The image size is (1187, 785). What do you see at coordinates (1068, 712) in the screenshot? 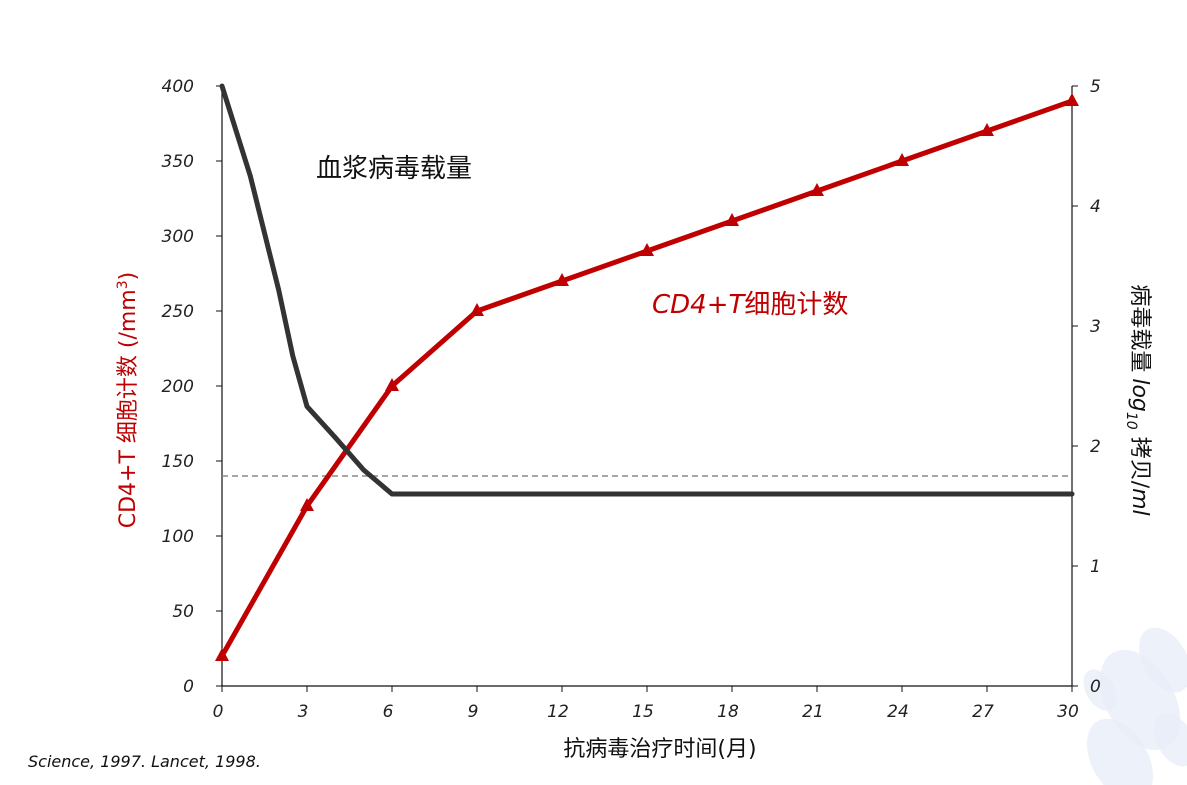
I see `x-tick-label: 30` at bounding box center [1068, 712].